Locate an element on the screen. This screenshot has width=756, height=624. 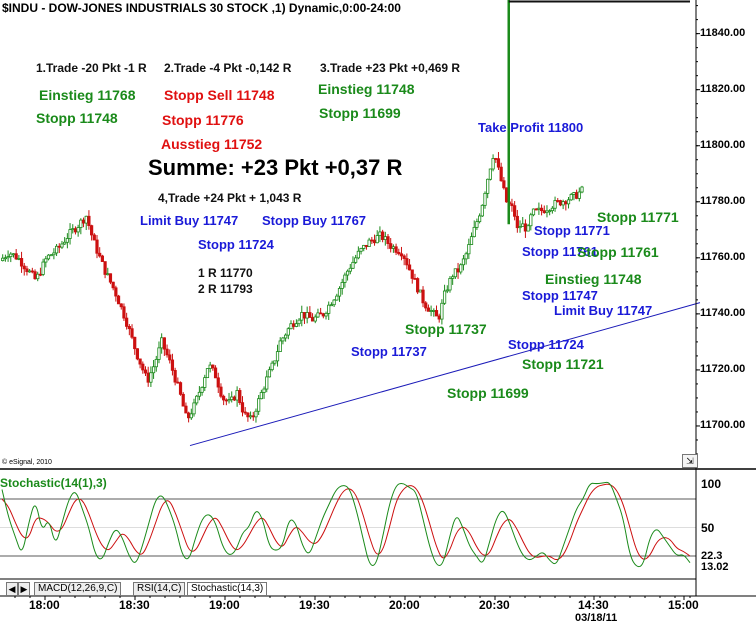
stop-11771-blue: Stopp 11771 is located at coordinates (572, 230).